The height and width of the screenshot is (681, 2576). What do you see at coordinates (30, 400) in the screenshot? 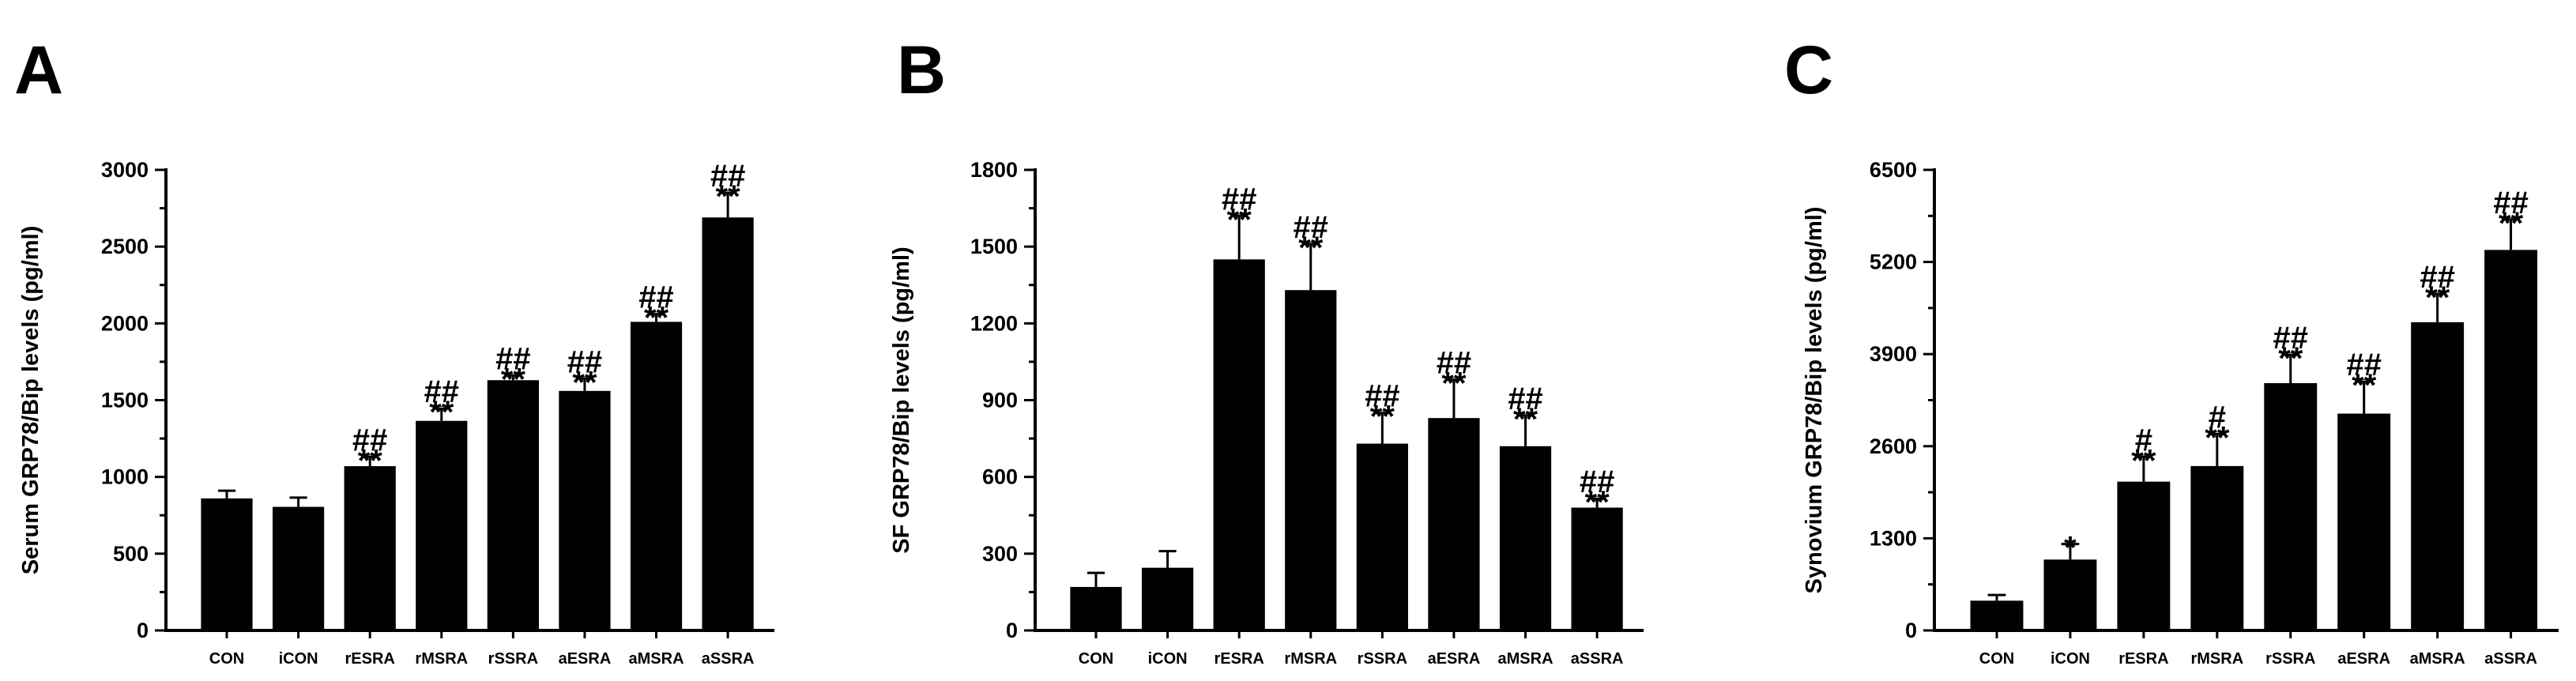
I see `y-axis-label: Serum GRP78/Bip levels (pg/ml)` at bounding box center [30, 400].